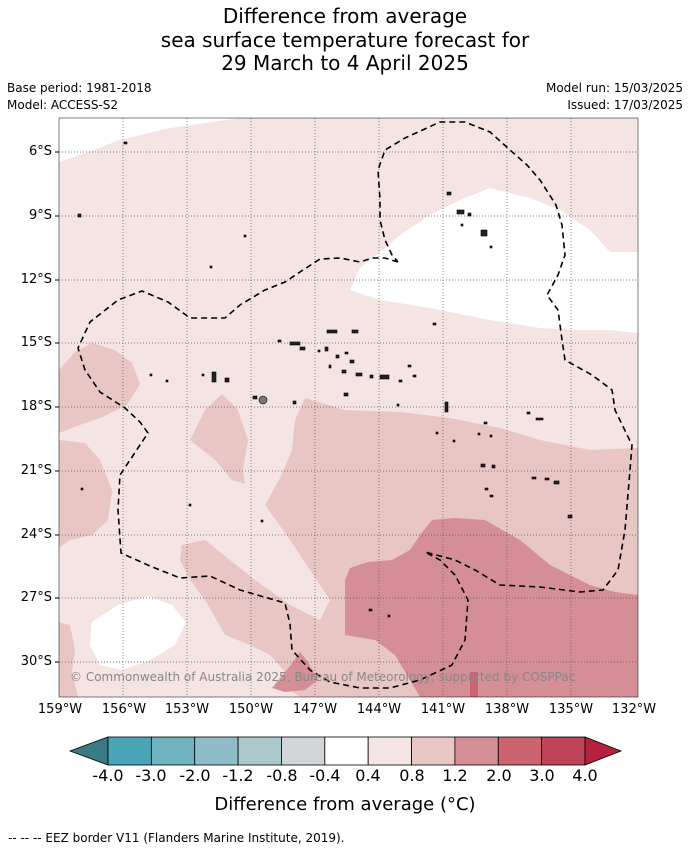  Describe the element at coordinates (542, 775) in the screenshot. I see `colorbar-label: 3.0` at that location.